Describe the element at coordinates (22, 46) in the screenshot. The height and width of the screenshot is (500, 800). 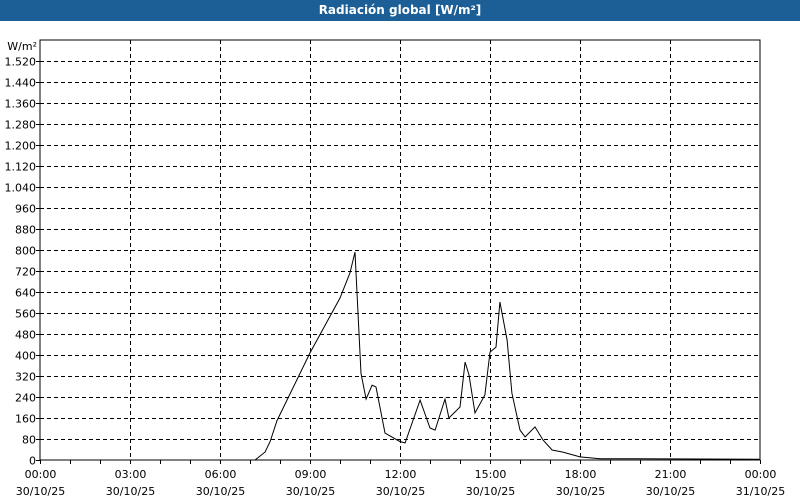
I see `y-axis-unit-label: W/m²` at that location.